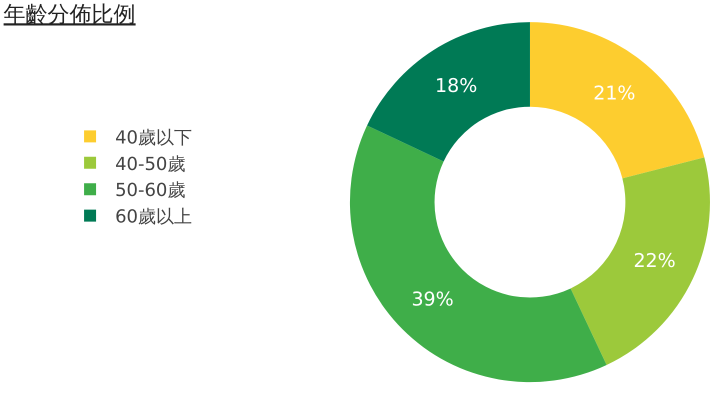 The width and height of the screenshot is (723, 394). I want to click on data-label: 21%, so click(614, 93).